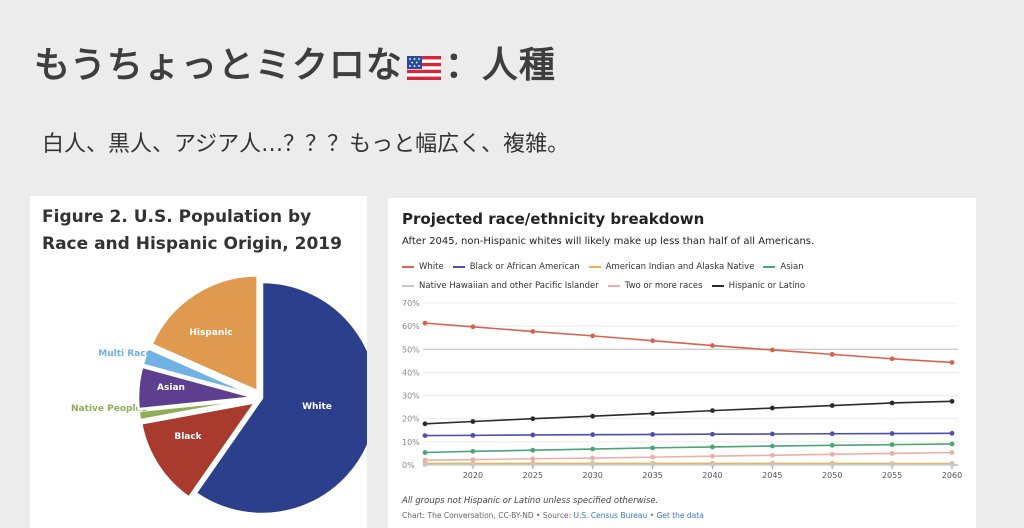 The image size is (1024, 528). I want to click on y-tick-label: 70%, so click(411, 303).